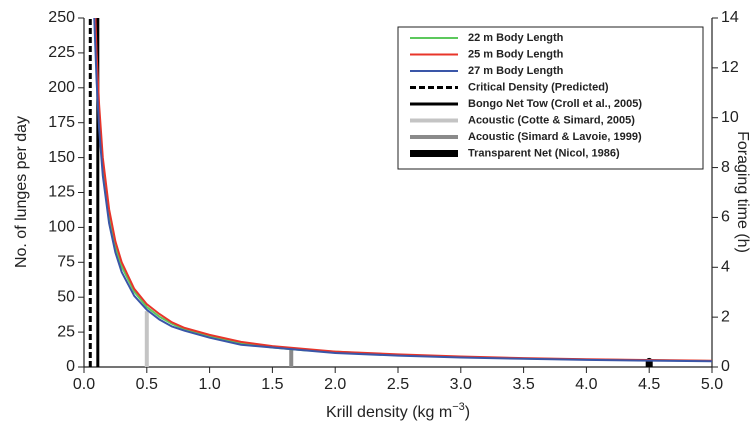 This screenshot has height=431, width=755. What do you see at coordinates (458, 407) in the screenshot?
I see `x-label-sup: −3` at bounding box center [458, 407].